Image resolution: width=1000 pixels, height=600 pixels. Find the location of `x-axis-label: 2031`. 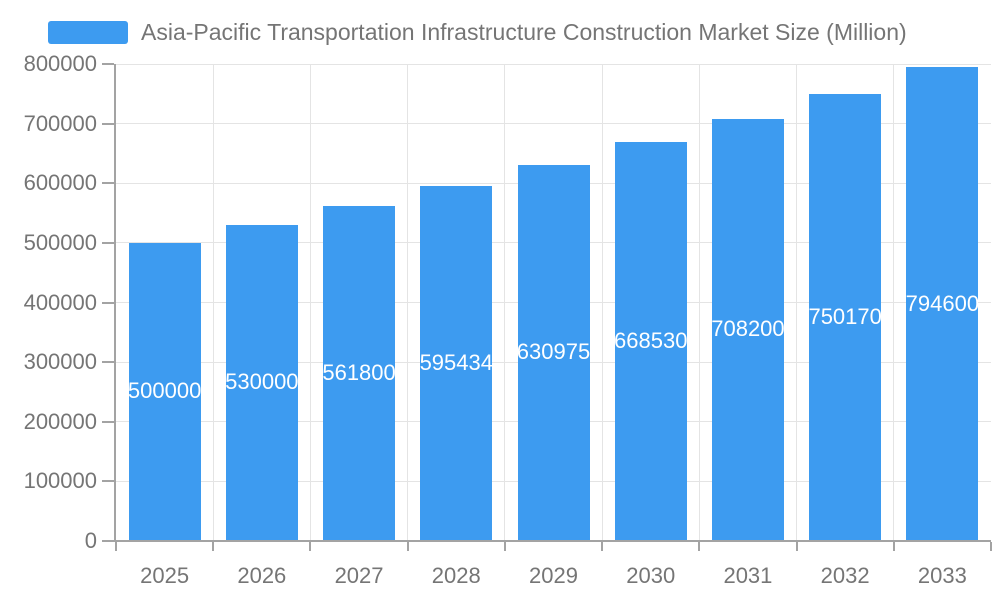

x-axis-label: 2031 is located at coordinates (748, 575).